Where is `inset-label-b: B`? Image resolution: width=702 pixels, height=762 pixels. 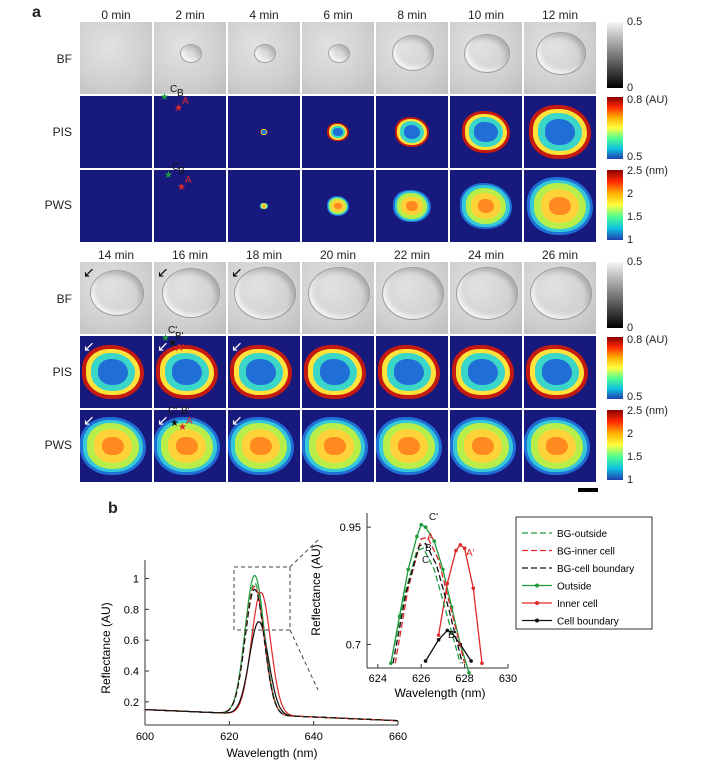 inset-label-b: B is located at coordinates (428, 548).